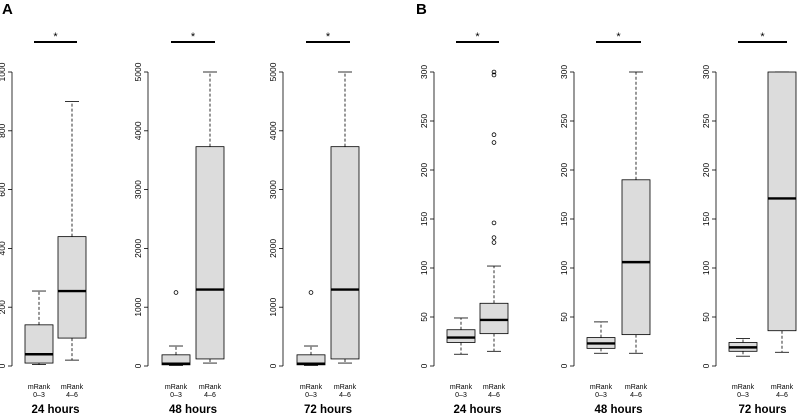  Describe the element at coordinates (478, 410) in the screenshot. I see `panel-title: 24 hours` at that location.